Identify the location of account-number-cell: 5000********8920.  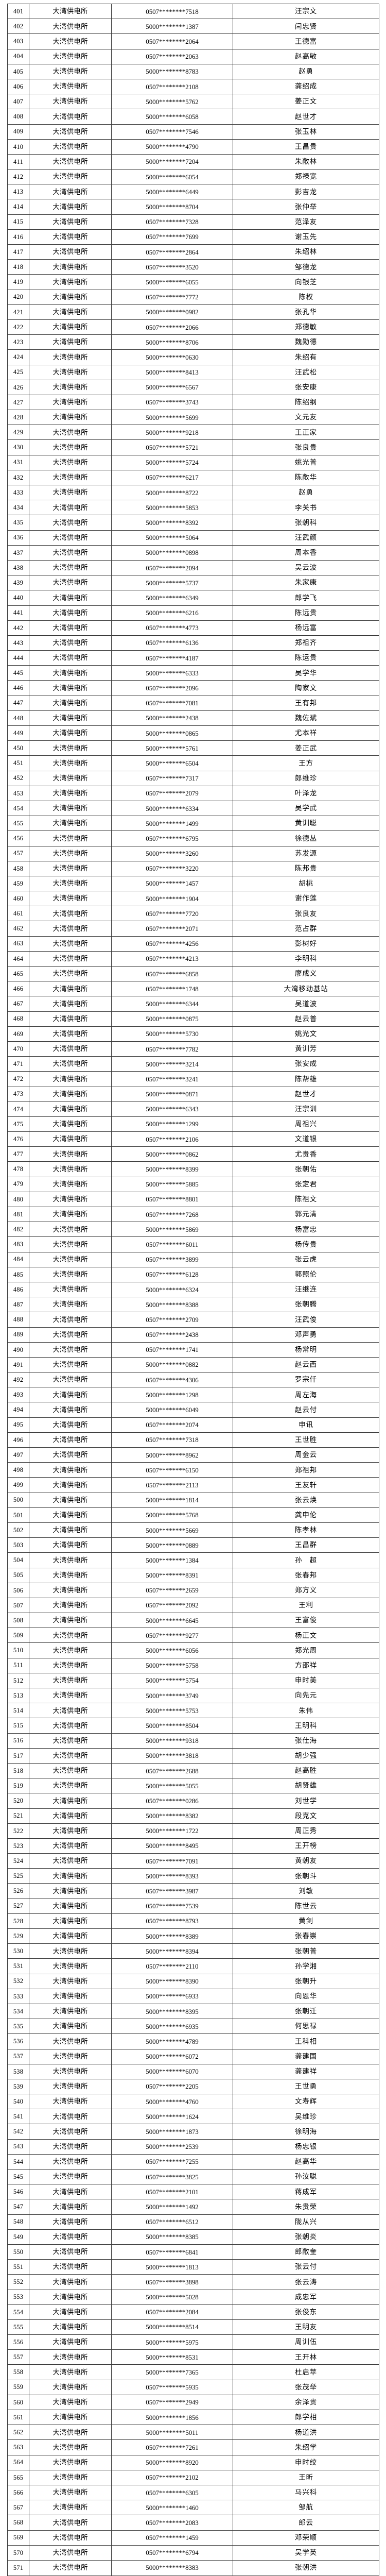
(172, 2462).